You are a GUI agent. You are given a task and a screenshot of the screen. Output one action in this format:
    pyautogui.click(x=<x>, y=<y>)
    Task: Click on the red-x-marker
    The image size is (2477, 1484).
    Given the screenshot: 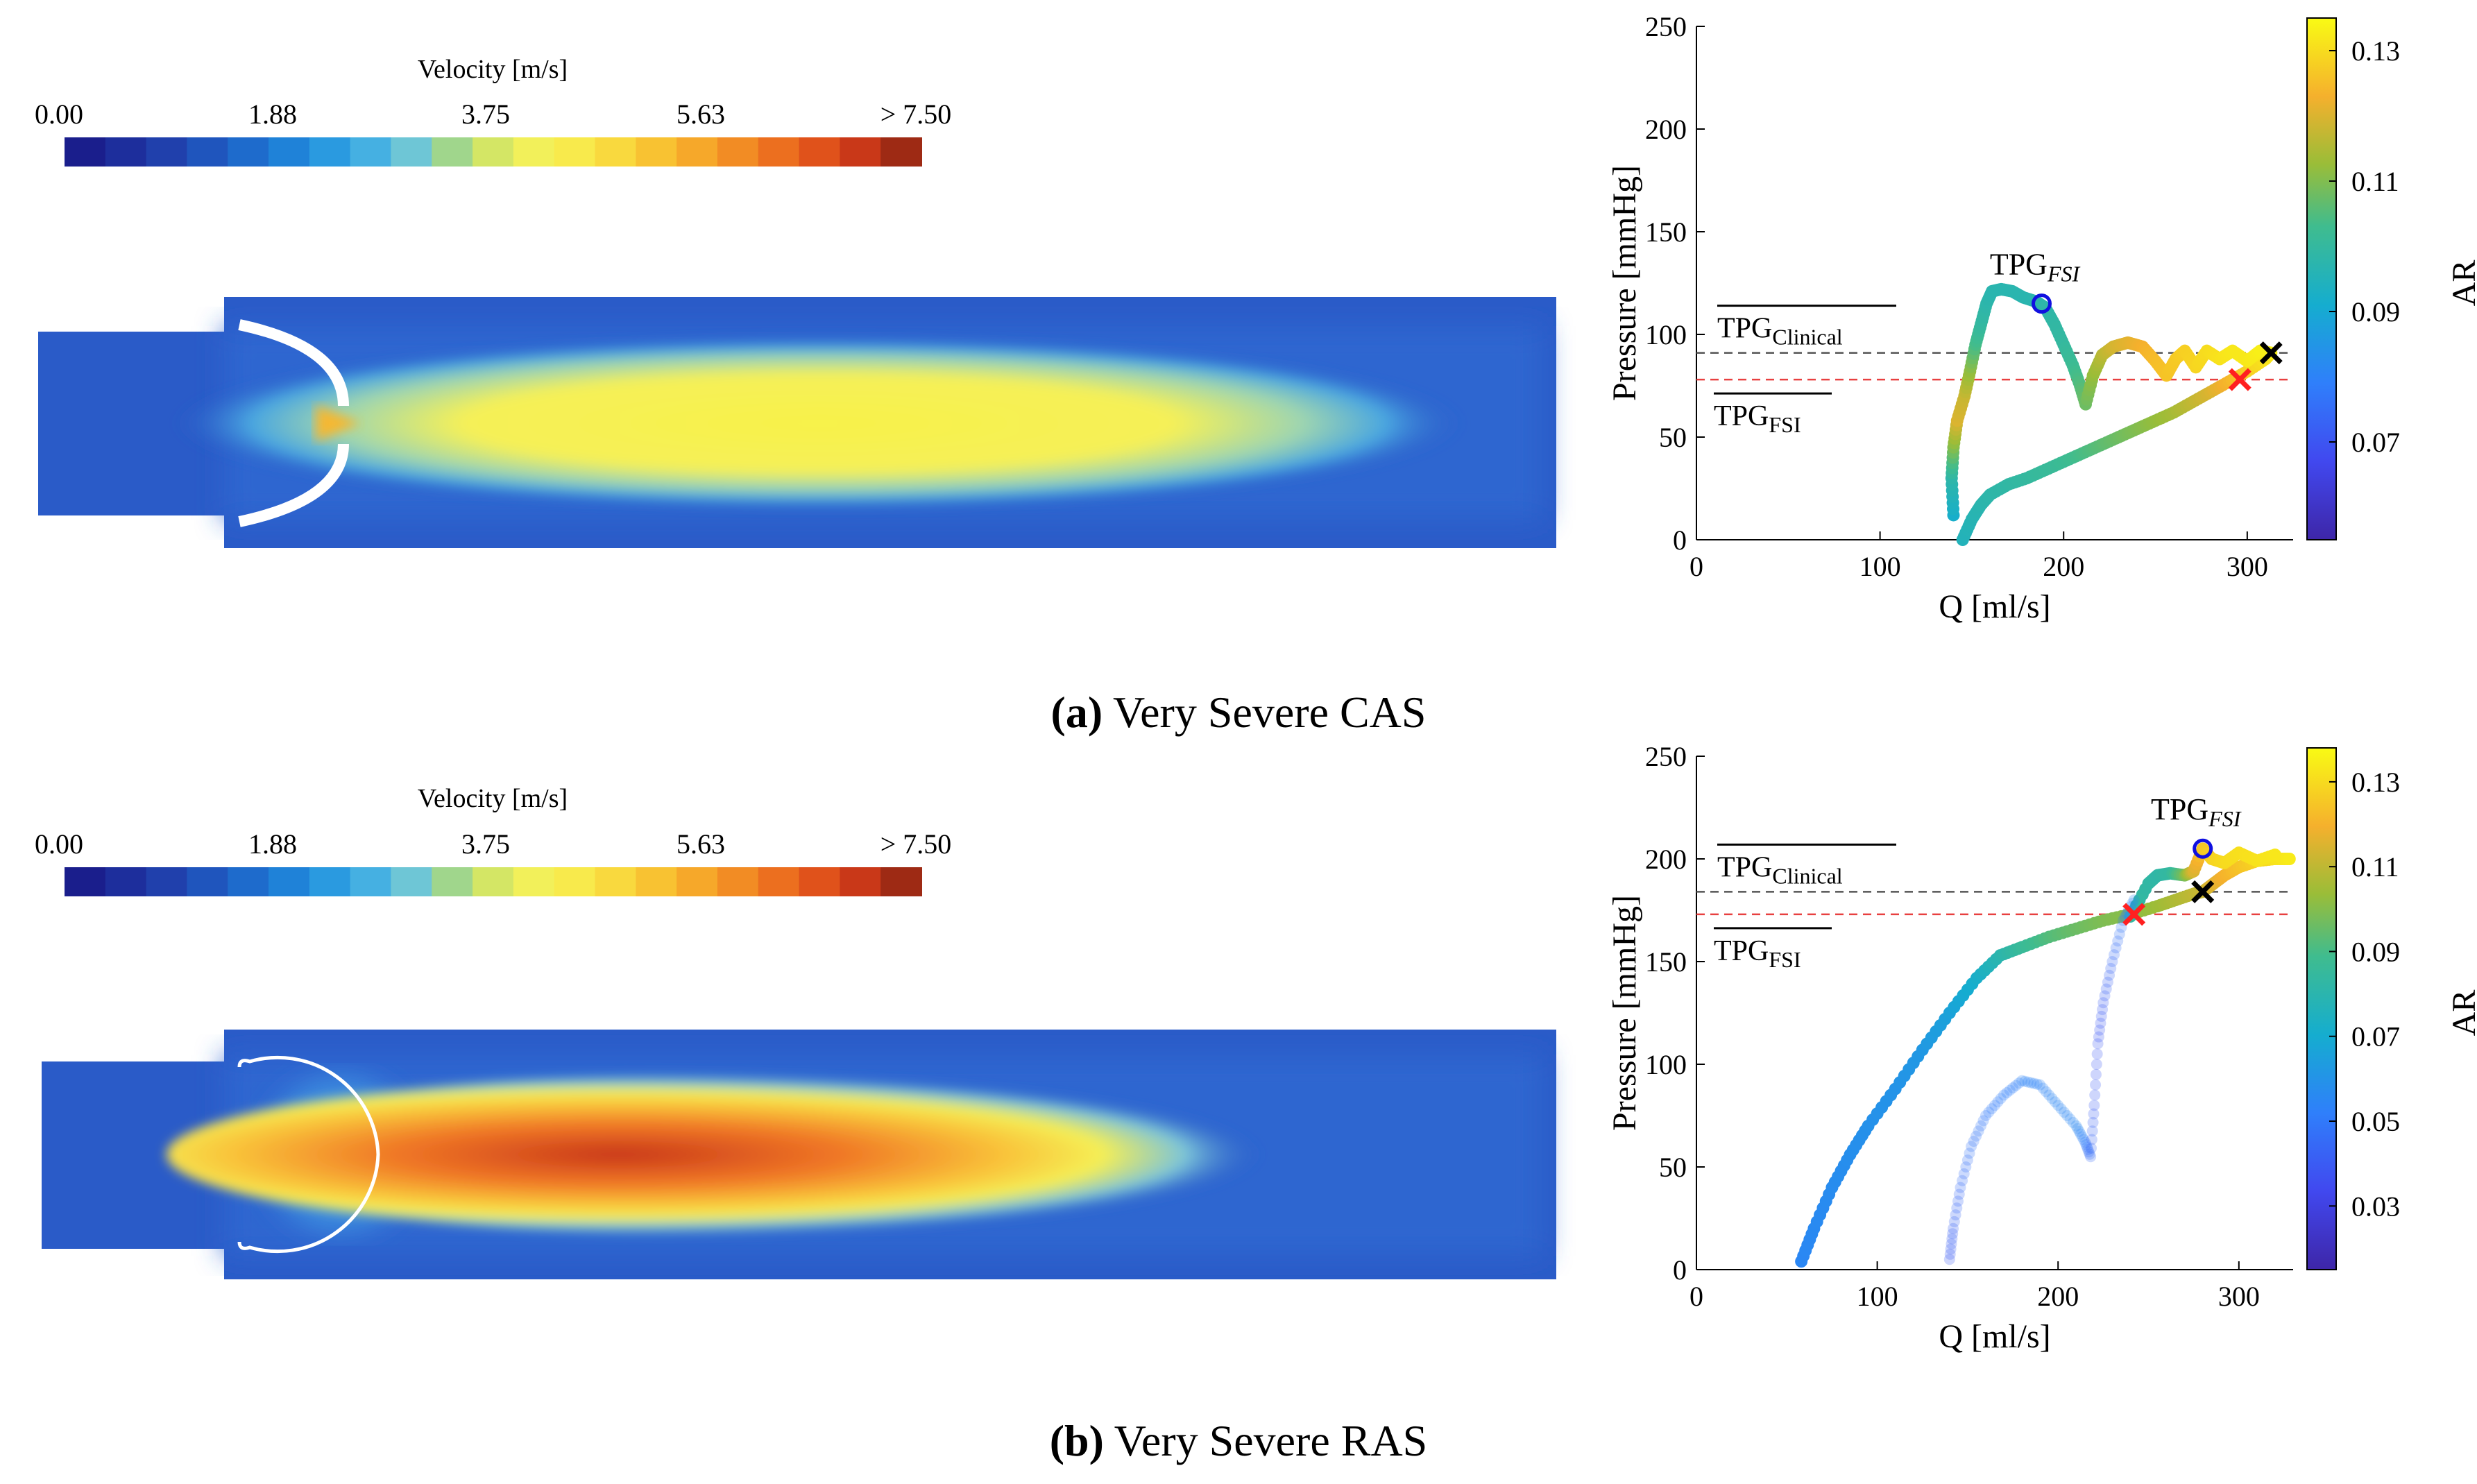 What is the action you would take?
    pyautogui.click(x=2134, y=915)
    